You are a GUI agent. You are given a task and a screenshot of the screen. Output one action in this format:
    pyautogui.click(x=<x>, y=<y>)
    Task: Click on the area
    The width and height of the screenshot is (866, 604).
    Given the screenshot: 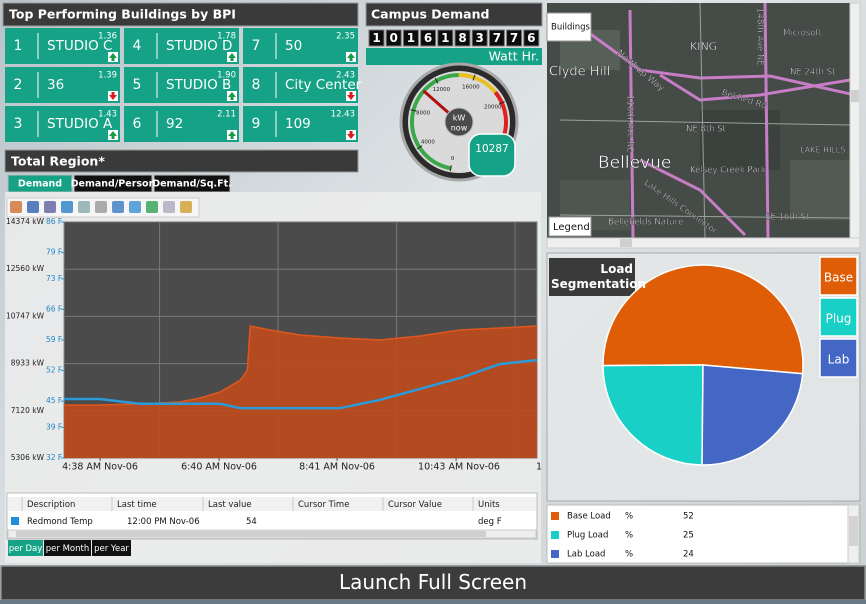 What is the action you would take?
    pyautogui.click(x=300, y=392)
    